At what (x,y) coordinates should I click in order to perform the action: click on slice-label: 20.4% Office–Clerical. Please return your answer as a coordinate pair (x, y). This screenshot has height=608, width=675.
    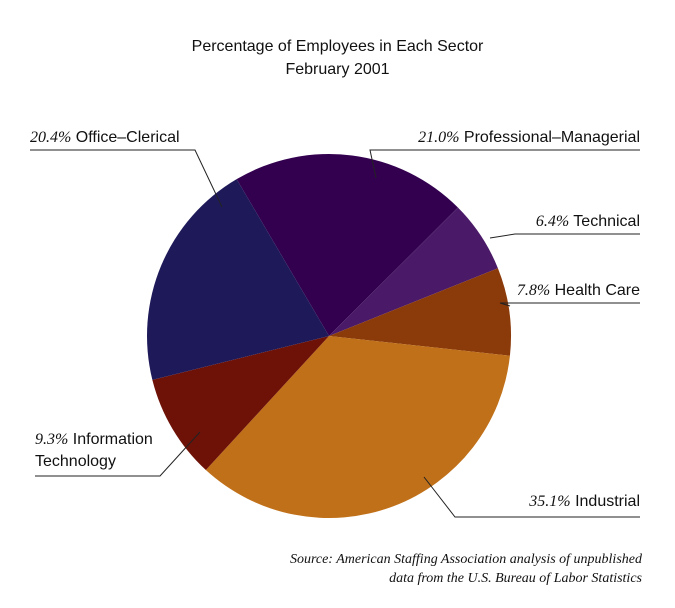
    Looking at the image, I should click on (105, 138).